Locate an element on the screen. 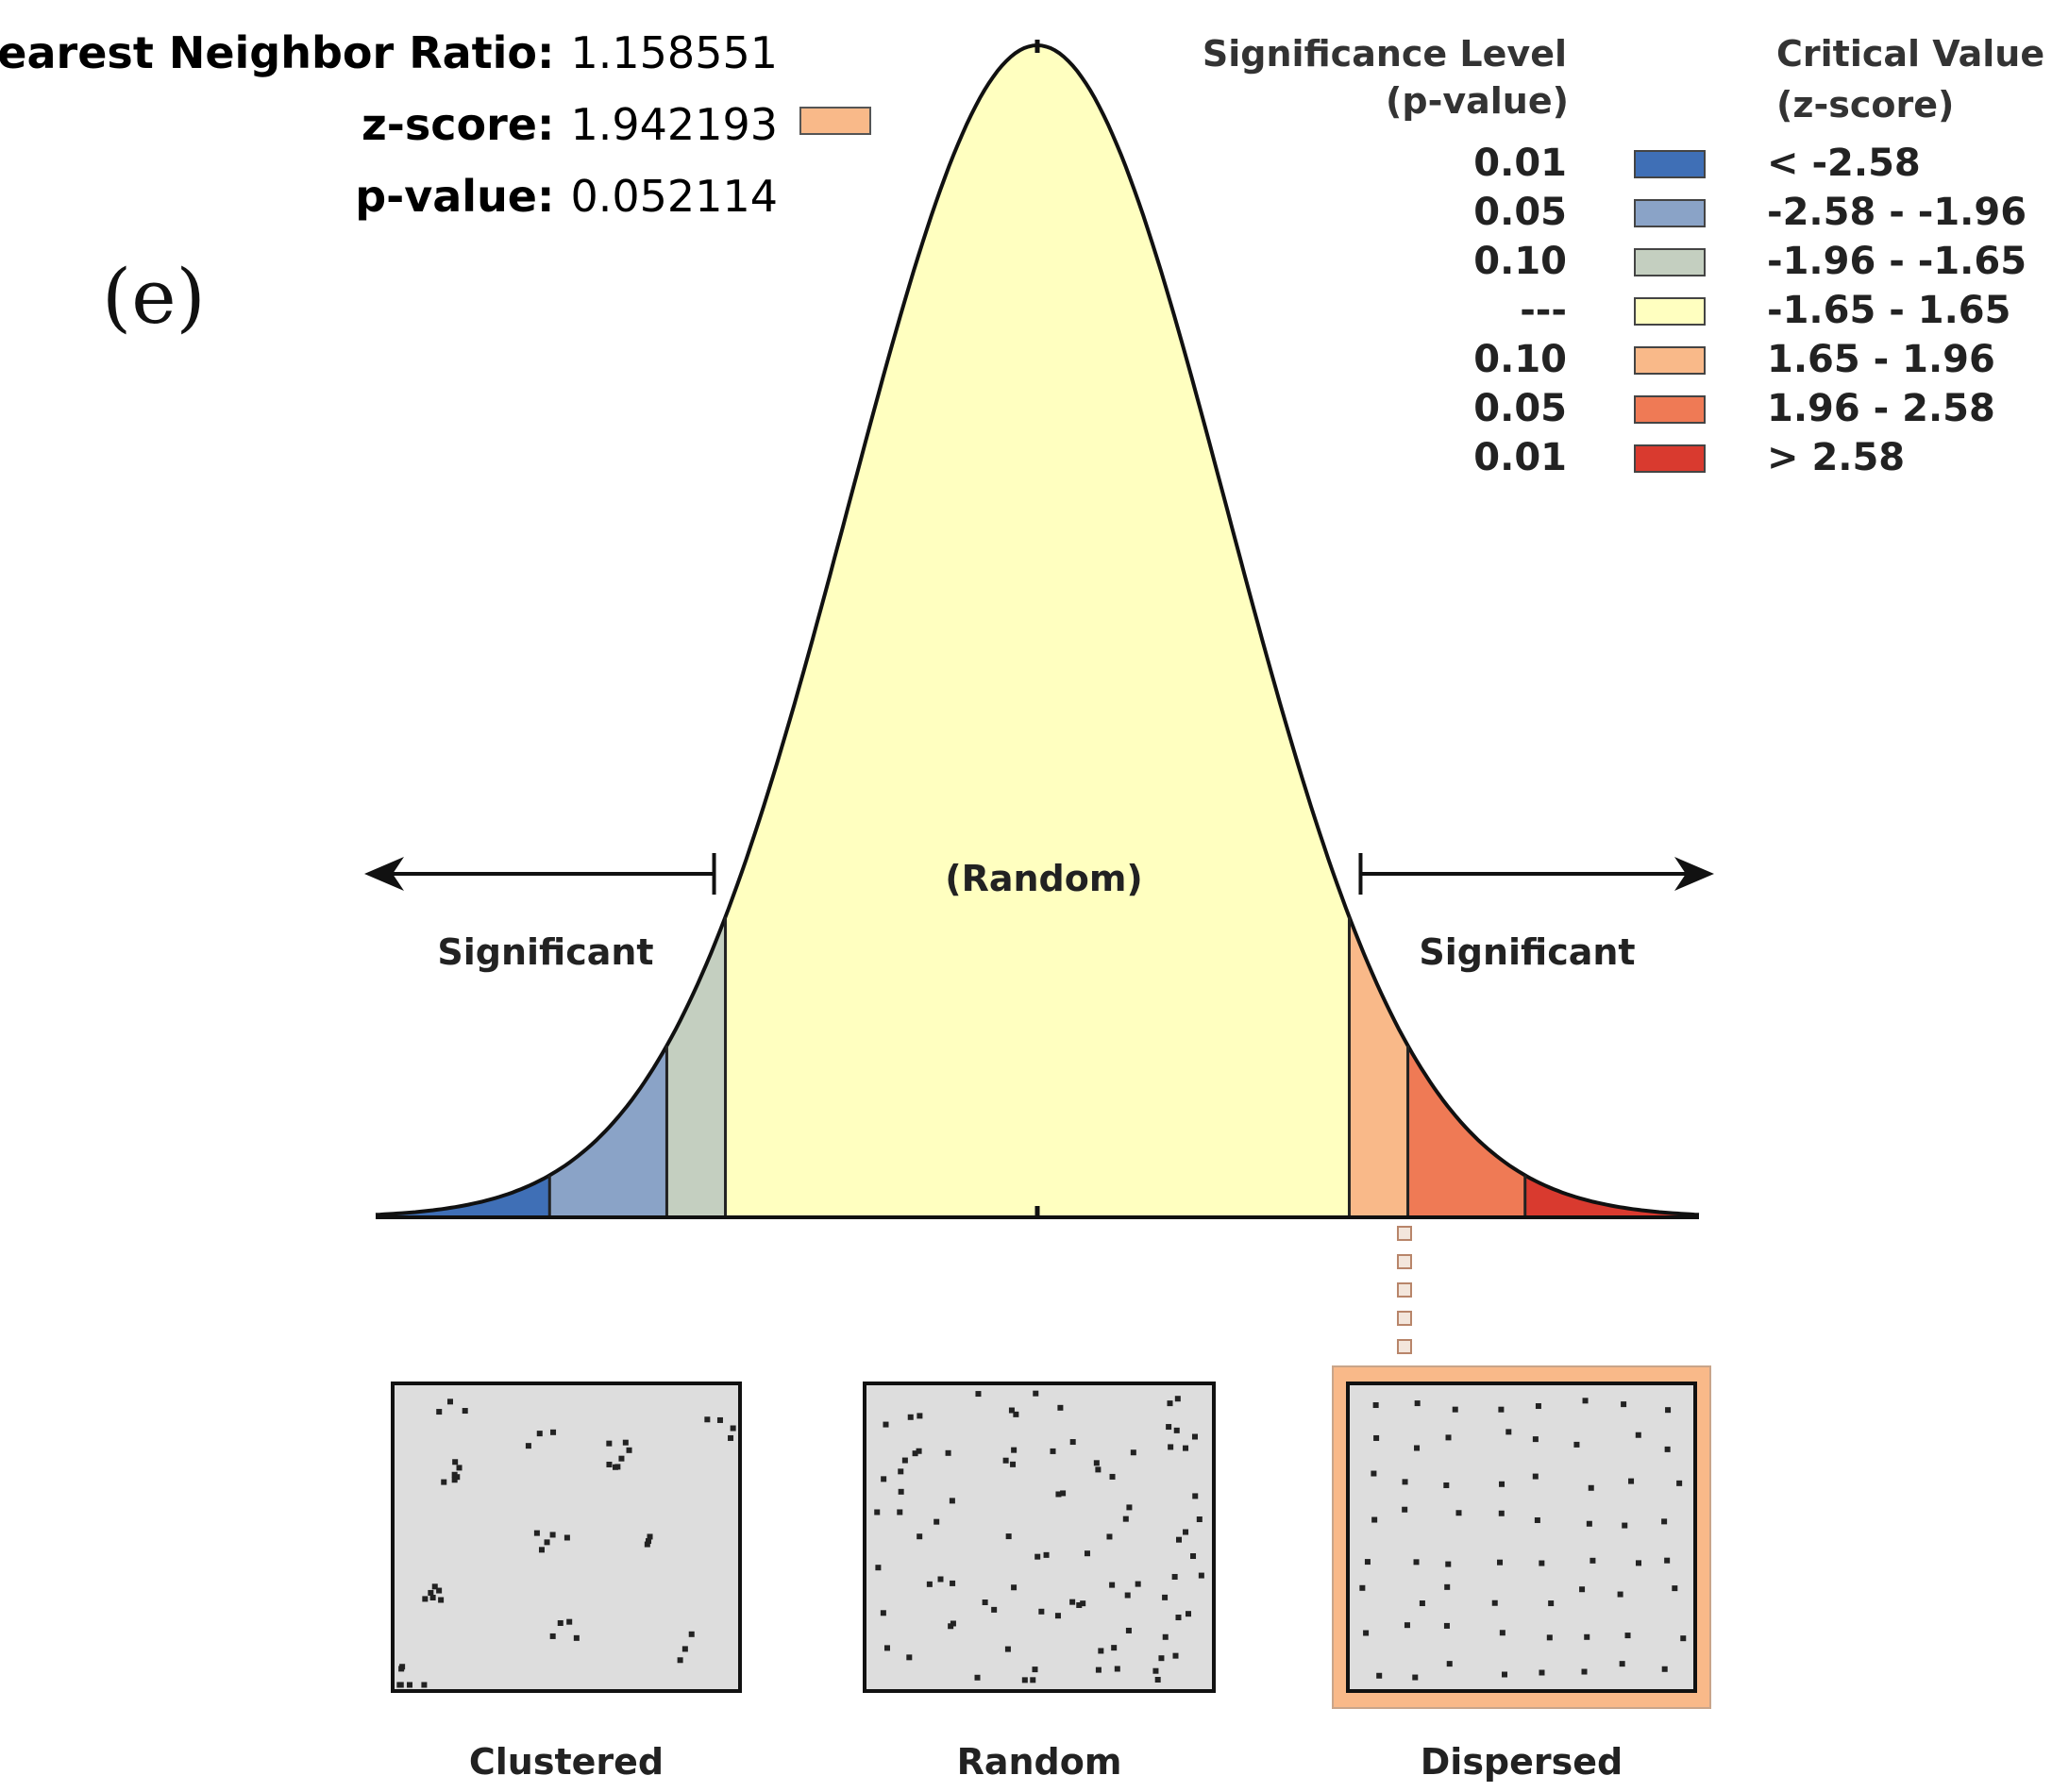 The image size is (2052, 1792). crit-header-line2: (z-score) is located at coordinates (1865, 105).